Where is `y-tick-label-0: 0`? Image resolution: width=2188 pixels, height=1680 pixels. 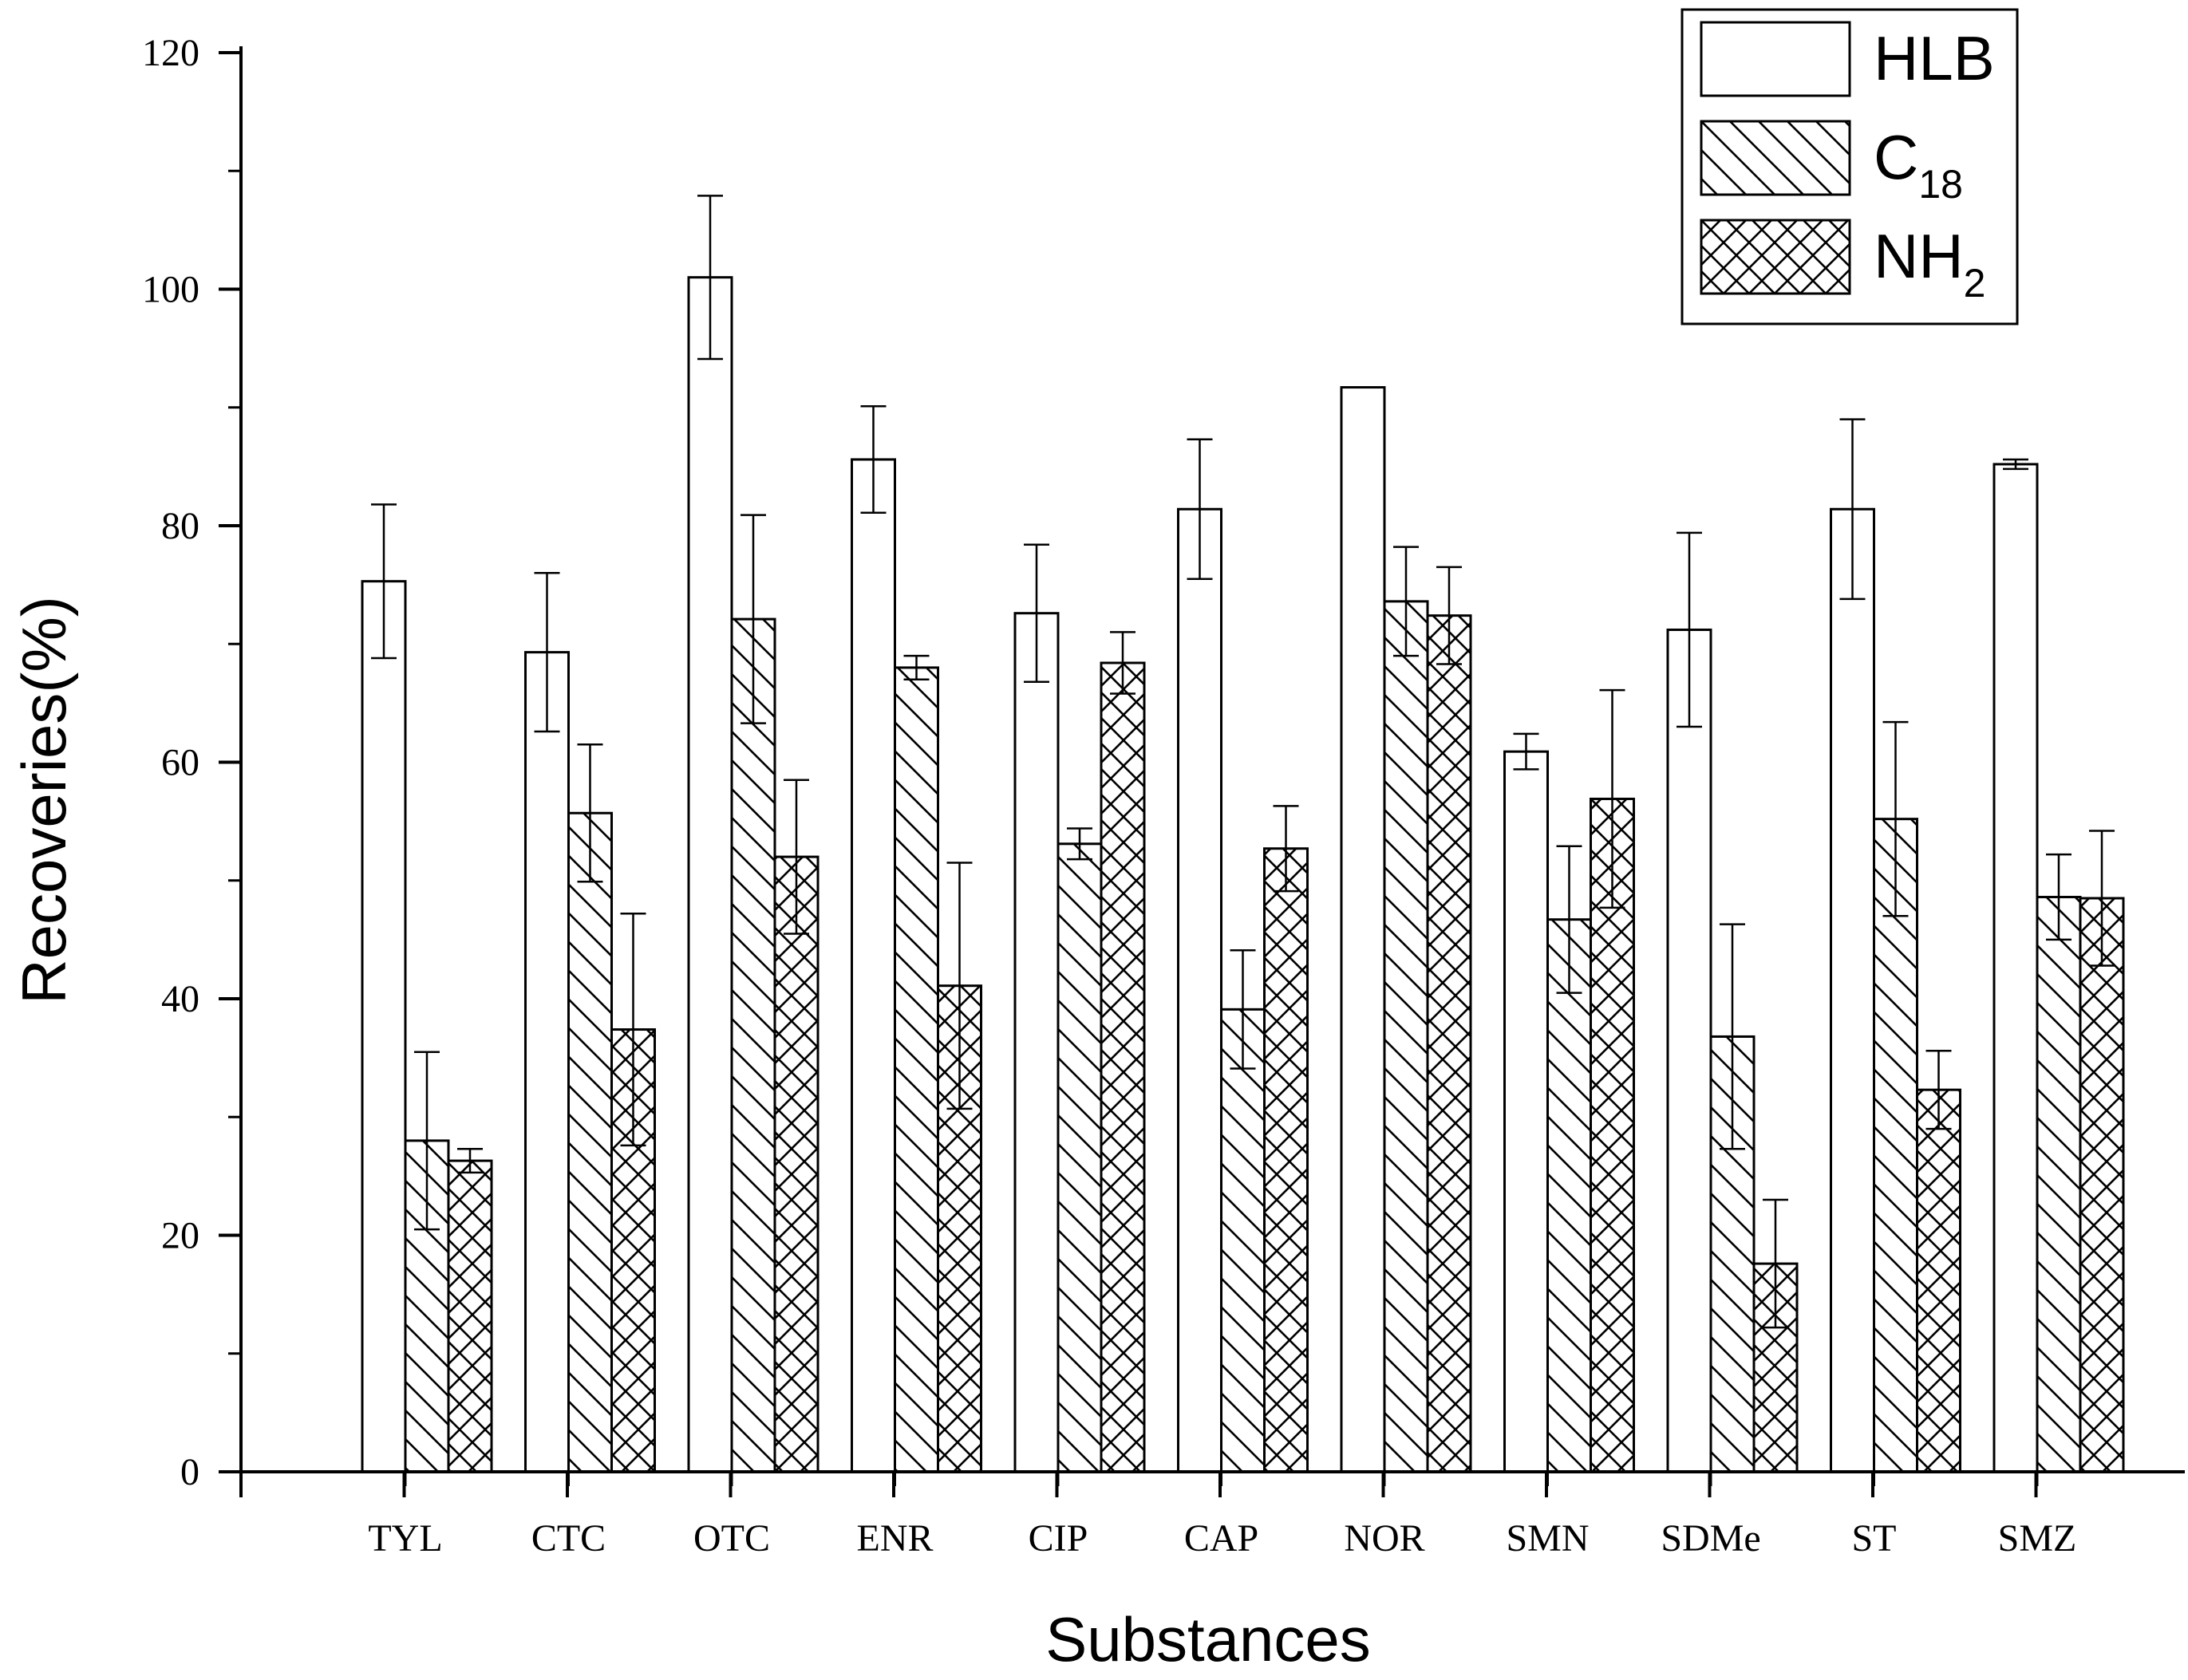 y-tick-label-0: 0 is located at coordinates (189, 1472).